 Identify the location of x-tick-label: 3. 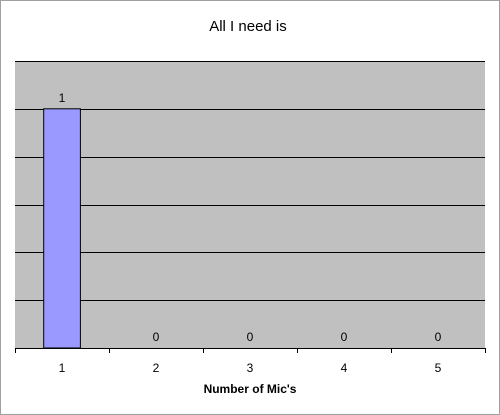
(250, 368).